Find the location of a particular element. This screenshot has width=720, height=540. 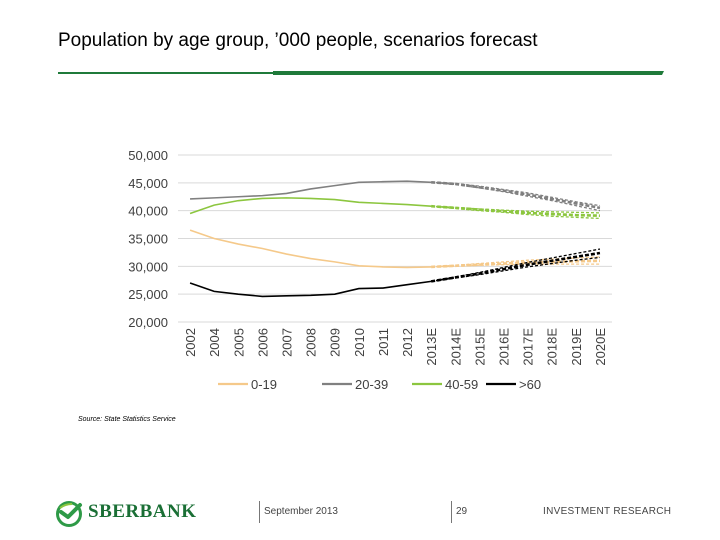

series-lines is located at coordinates (395, 239).